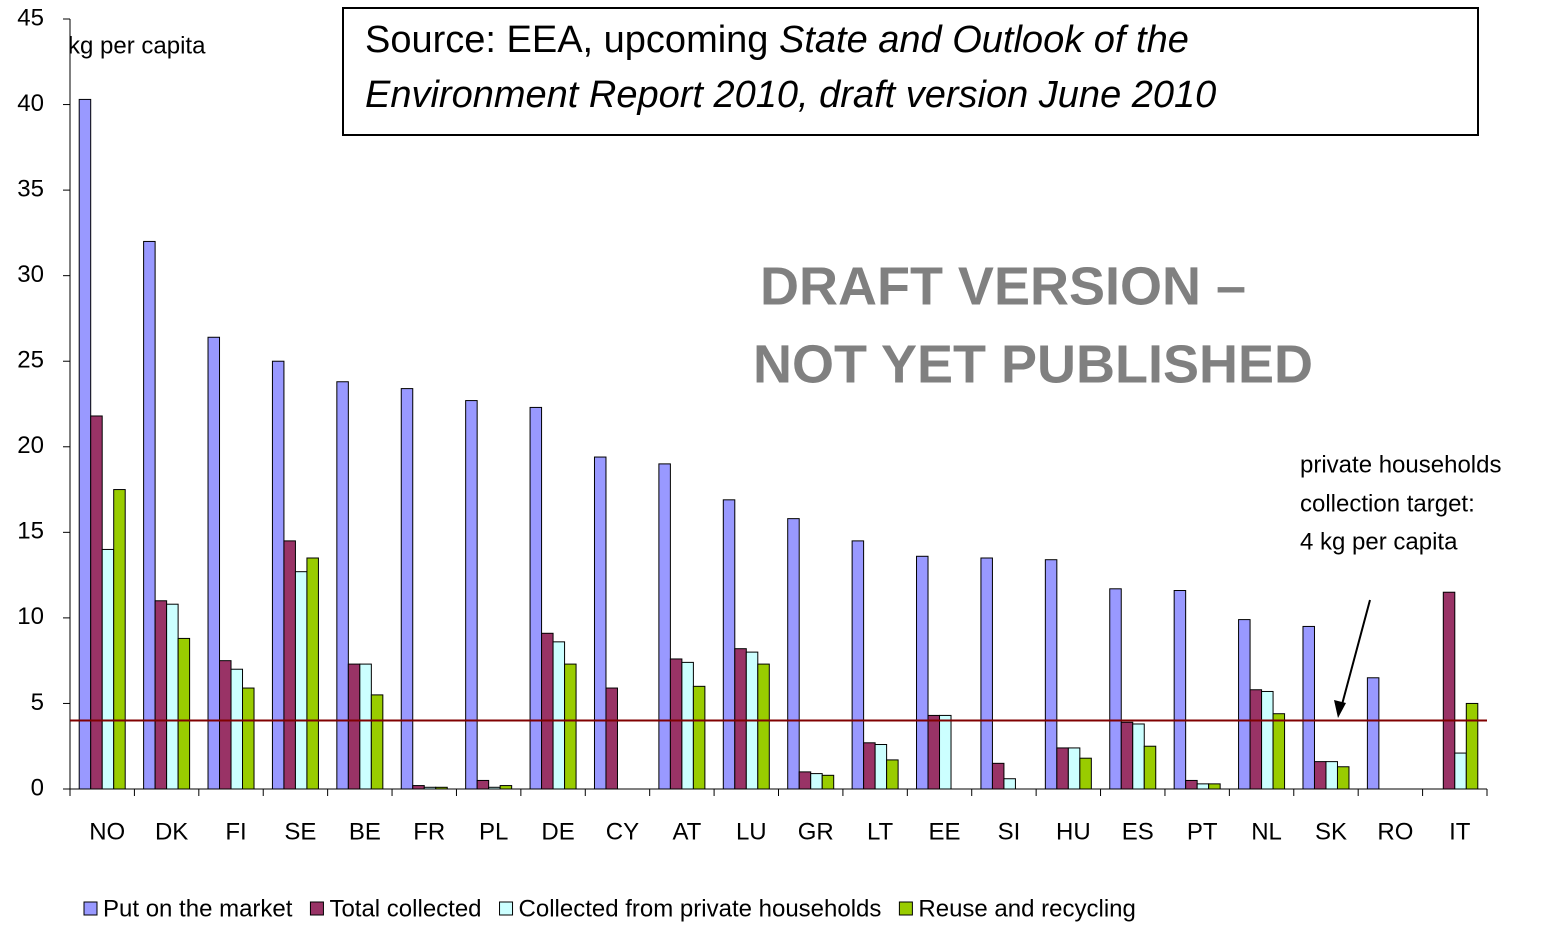 The height and width of the screenshot is (926, 1545). I want to click on x-tick-label: FI, so click(235, 831).